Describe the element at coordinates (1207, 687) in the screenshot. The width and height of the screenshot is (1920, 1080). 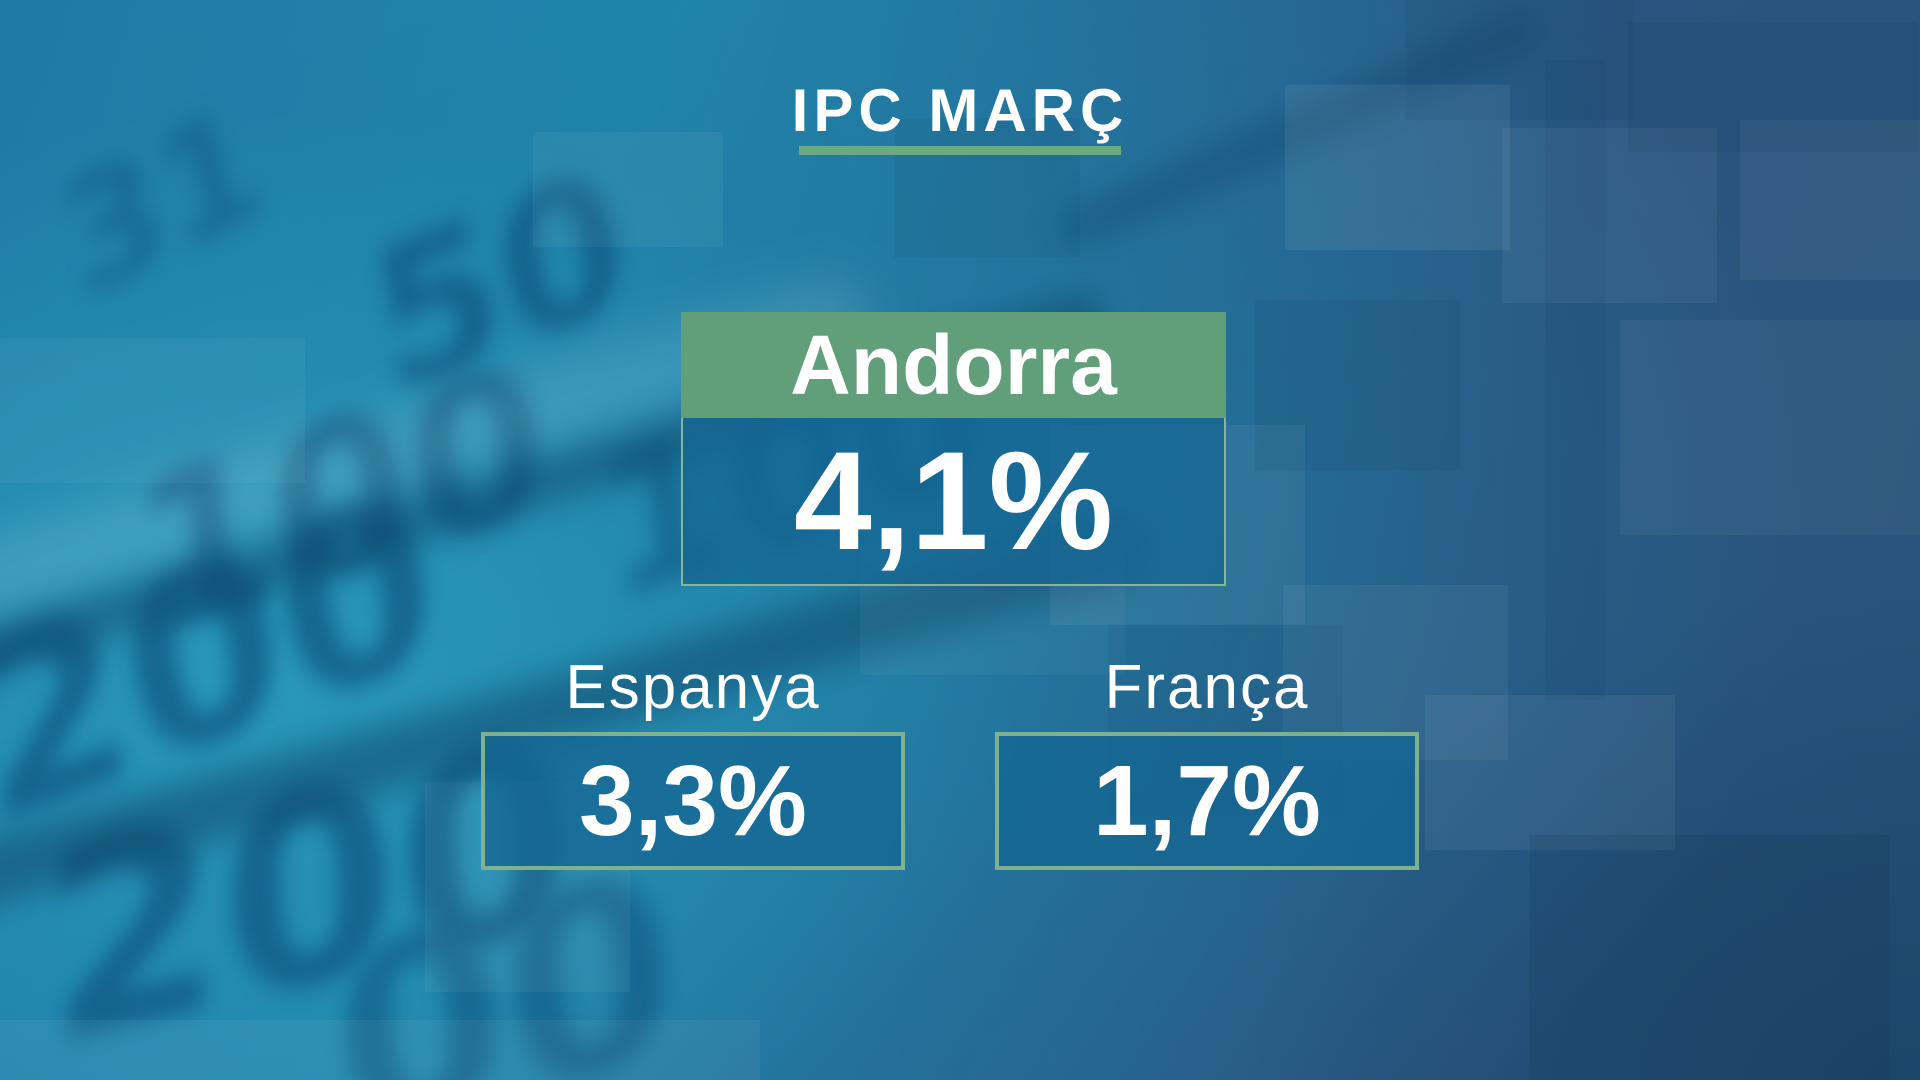
I see `label-franca: França` at that location.